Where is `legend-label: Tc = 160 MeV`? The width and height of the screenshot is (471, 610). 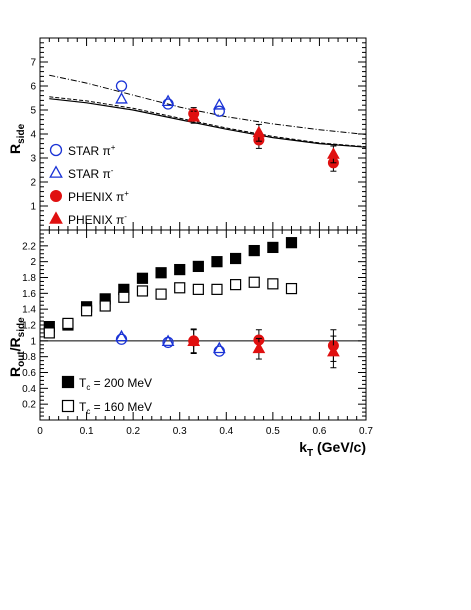
legend-label: Tc = 160 MeV is located at coordinates (115, 408).